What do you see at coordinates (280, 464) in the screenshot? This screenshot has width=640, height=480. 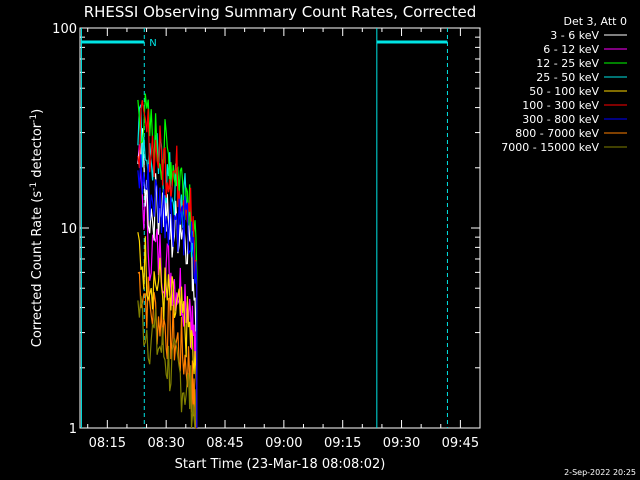 I see `x-axis-label: Start Time (23-Mar-18 08:08:02)` at bounding box center [280, 464].